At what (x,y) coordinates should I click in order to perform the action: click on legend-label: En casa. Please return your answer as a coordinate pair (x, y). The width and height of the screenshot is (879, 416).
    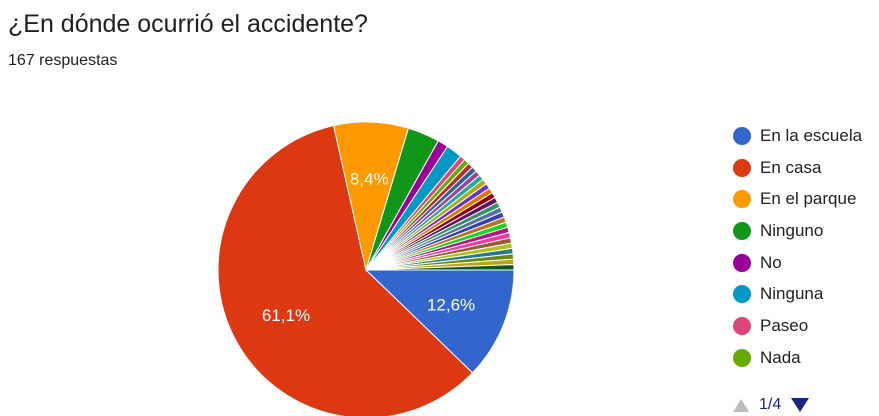
    Looking at the image, I should click on (791, 167).